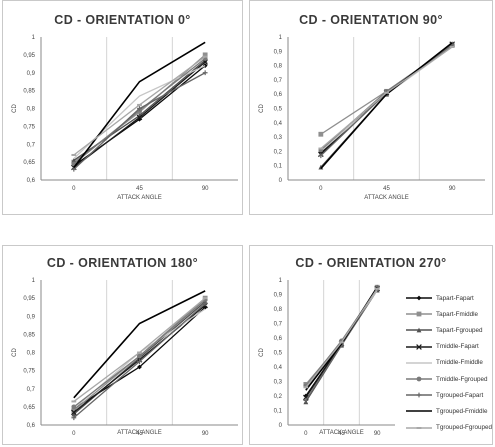 The width and height of the screenshot is (495, 447). I want to click on legend-label: Tmiddle-Fapart, so click(457, 347).